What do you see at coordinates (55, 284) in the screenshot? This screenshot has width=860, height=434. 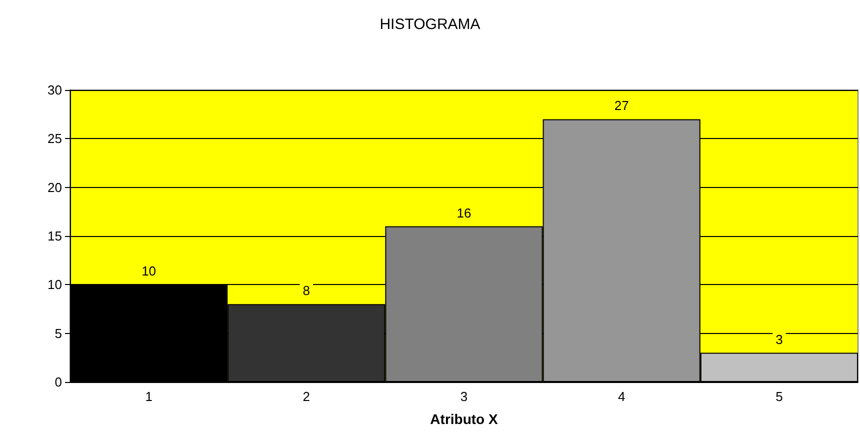 I see `y-tick-label: 10` at bounding box center [55, 284].